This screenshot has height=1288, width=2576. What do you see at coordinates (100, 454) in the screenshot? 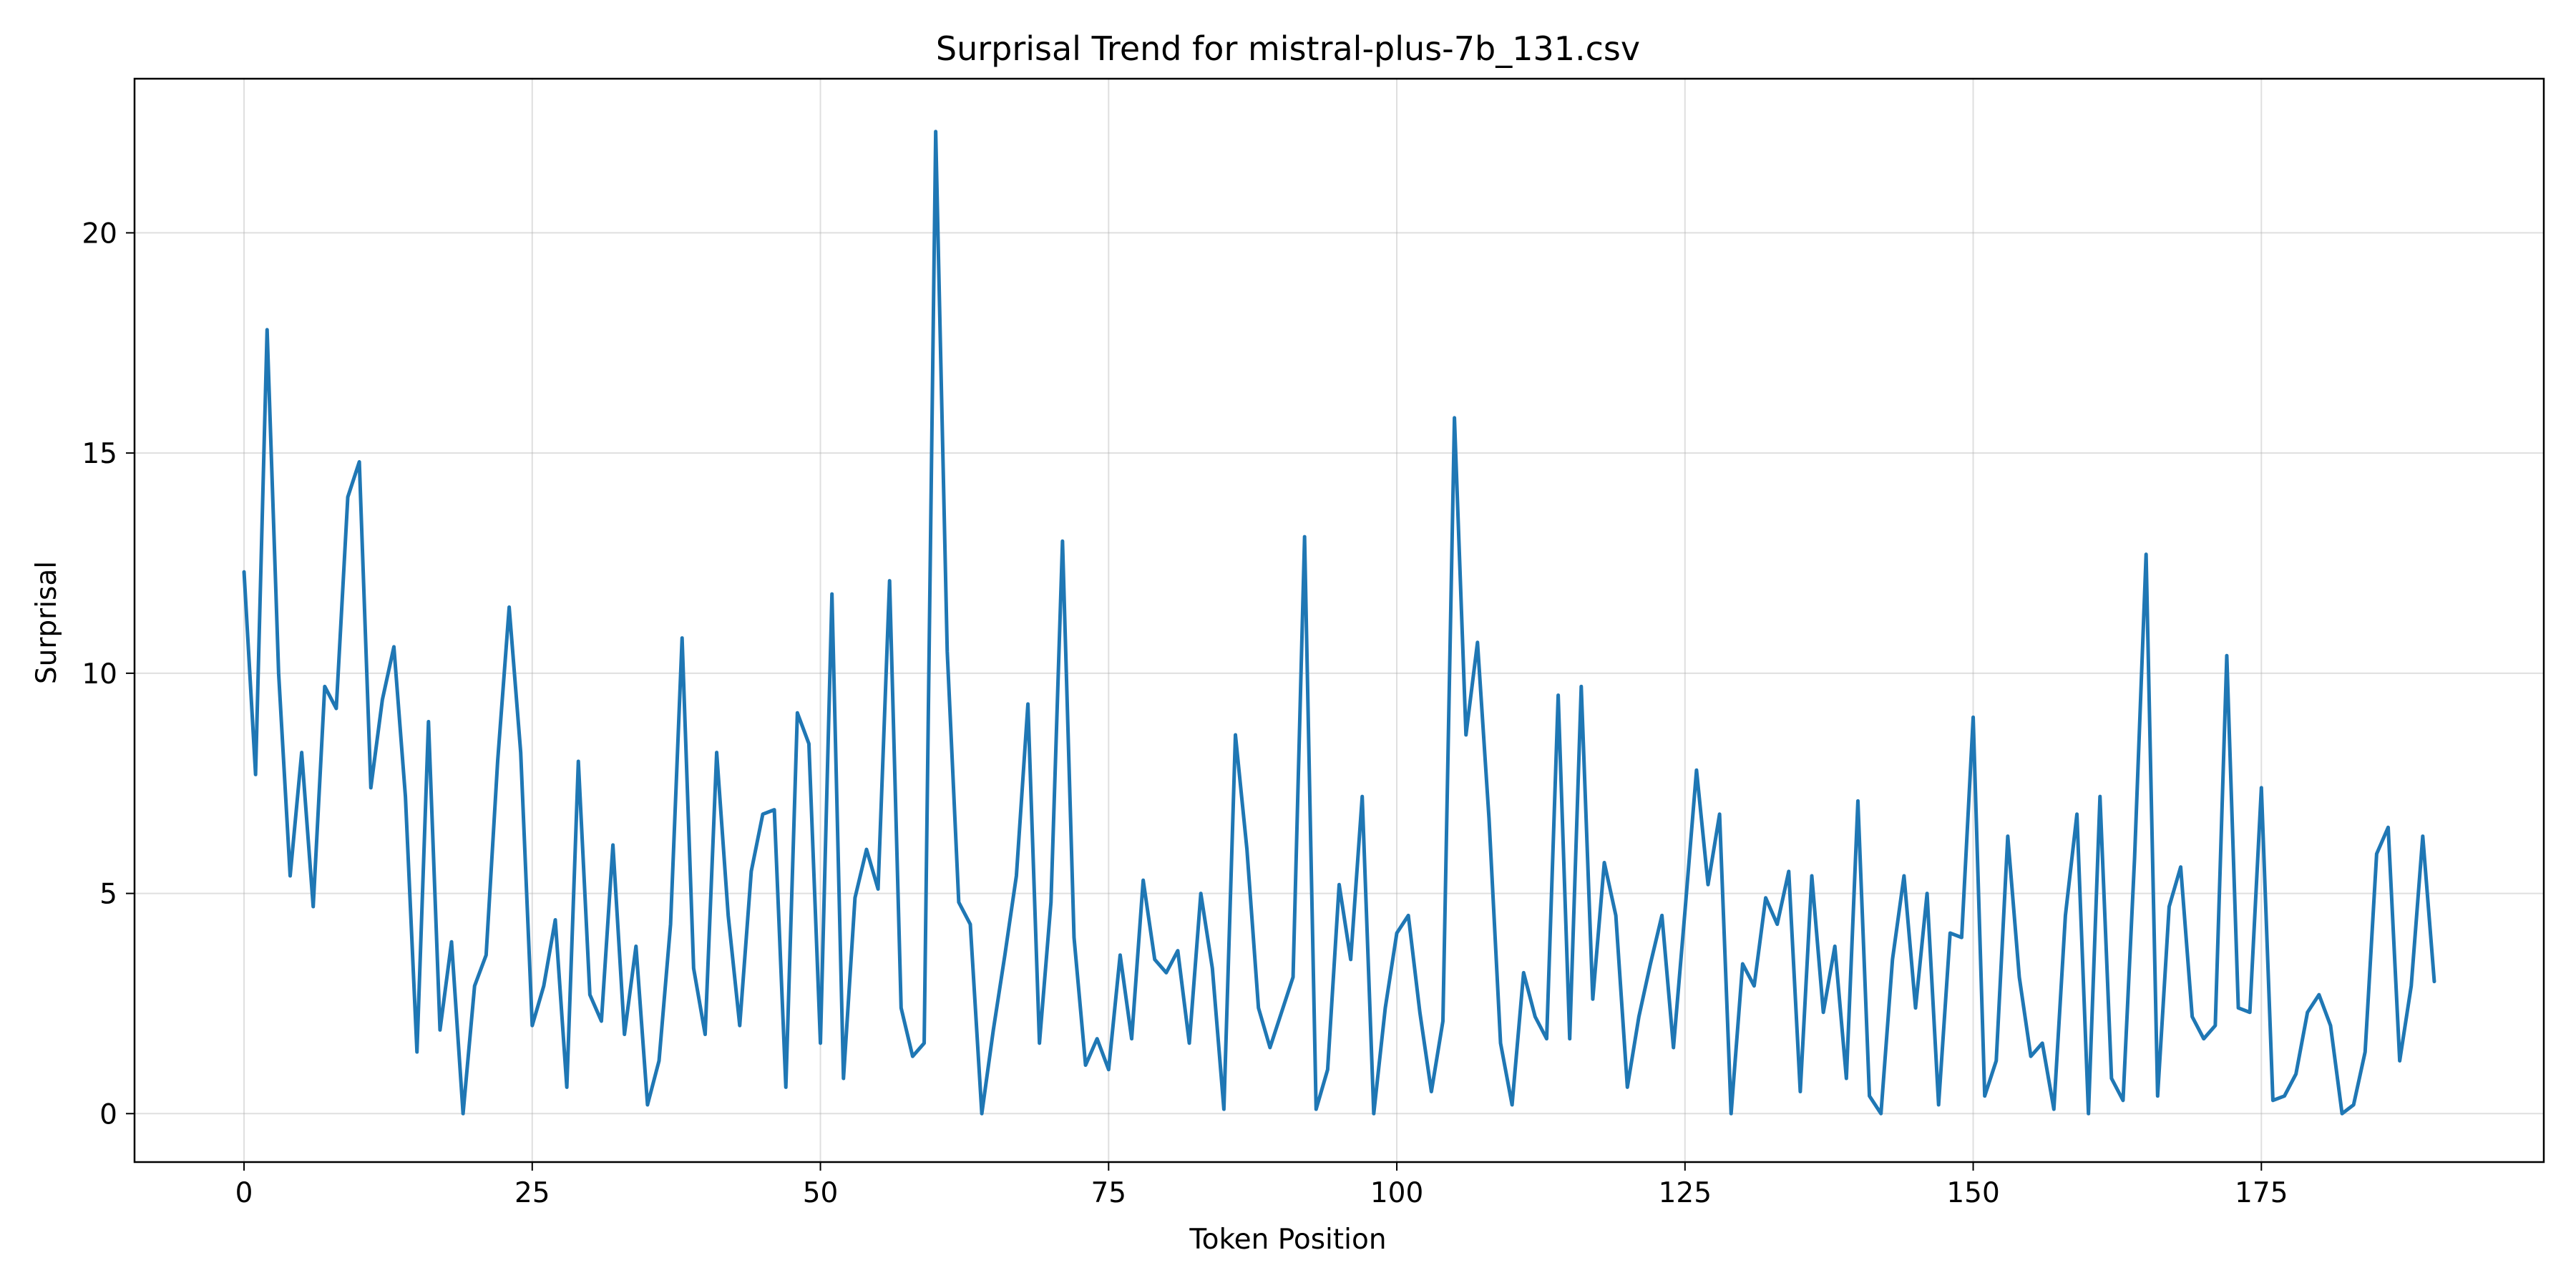
I see `y-tick-label: 15` at bounding box center [100, 454].